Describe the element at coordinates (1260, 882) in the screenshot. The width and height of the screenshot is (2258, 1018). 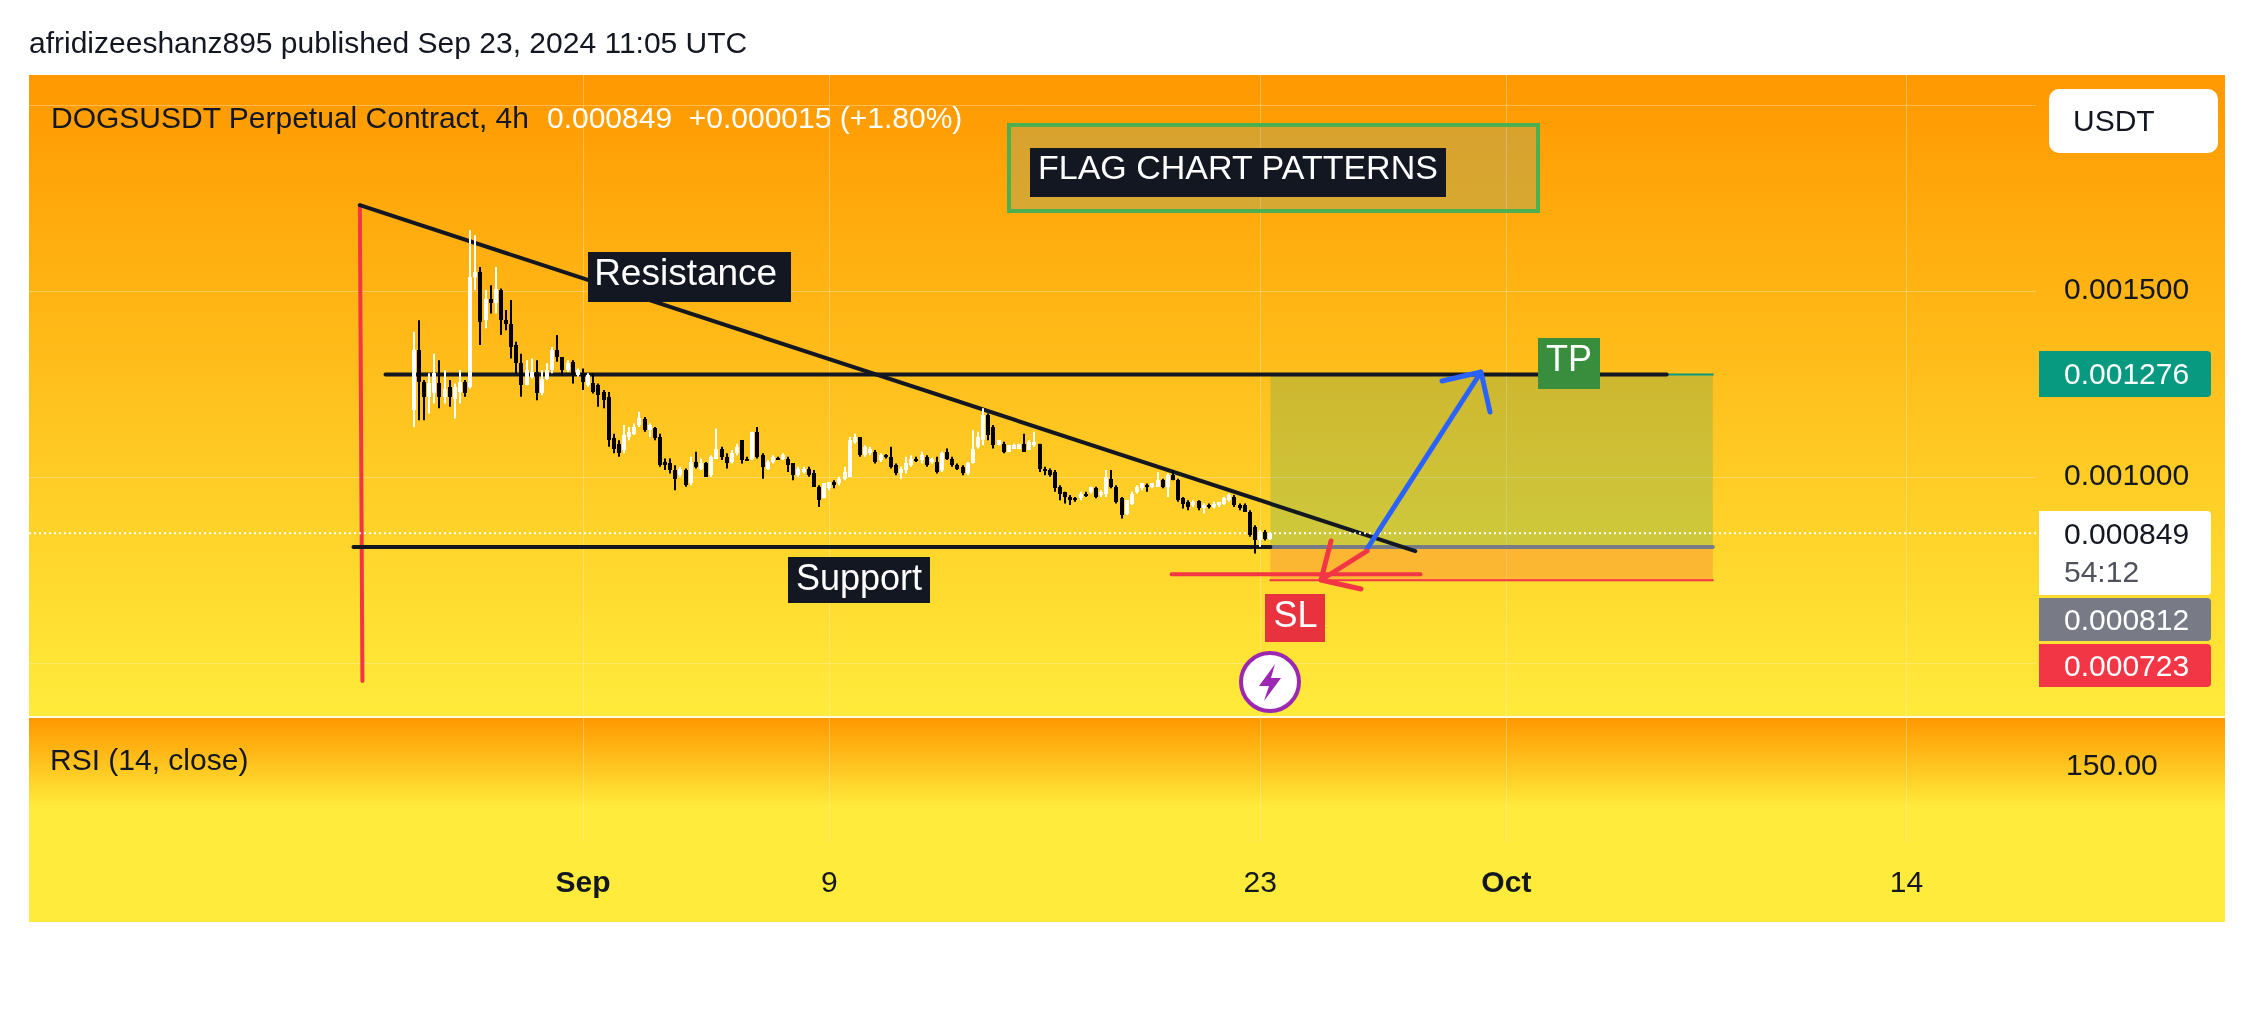
I see `x-tick-label: 23` at that location.